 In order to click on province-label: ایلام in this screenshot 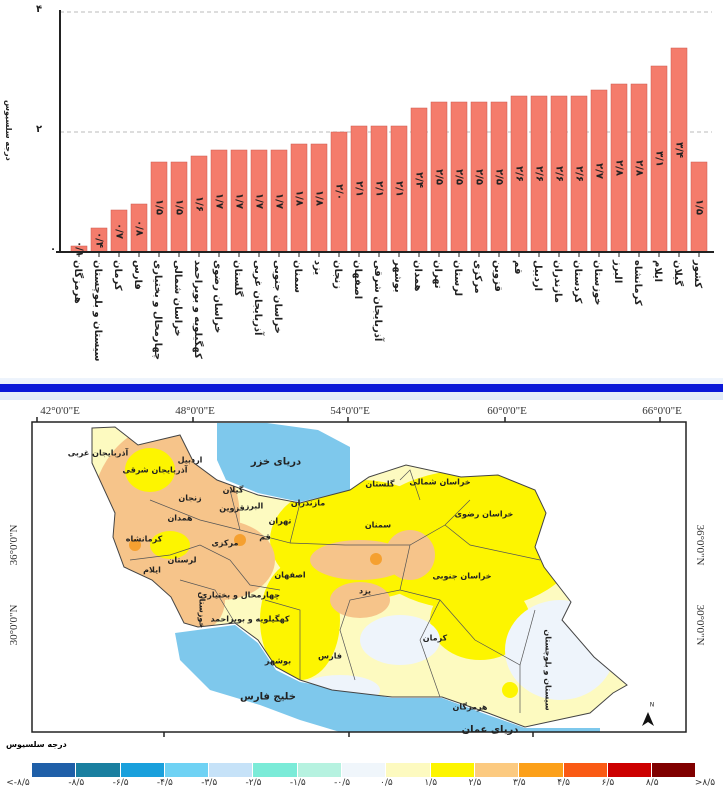, I will do `click(152, 570)`.